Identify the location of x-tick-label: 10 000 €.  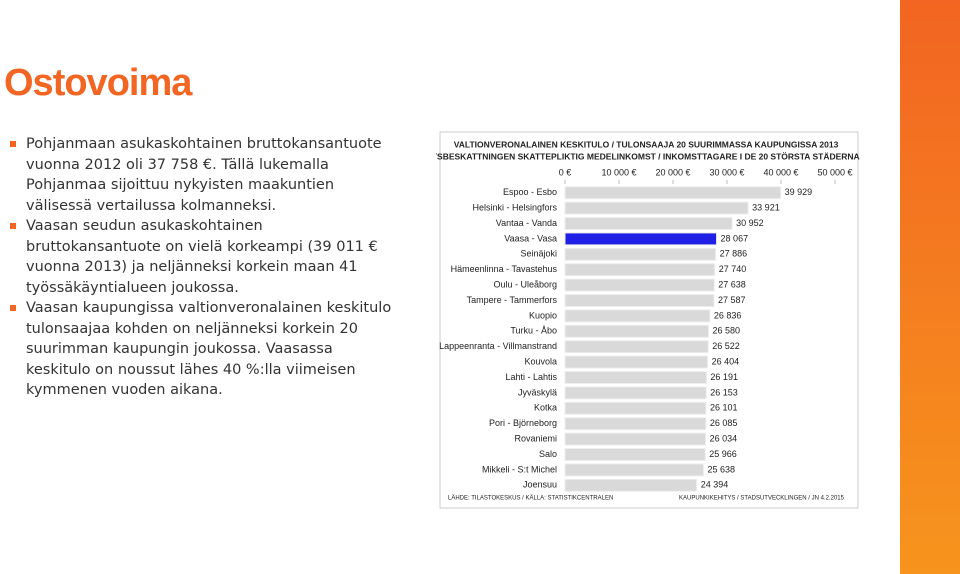
(618, 172).